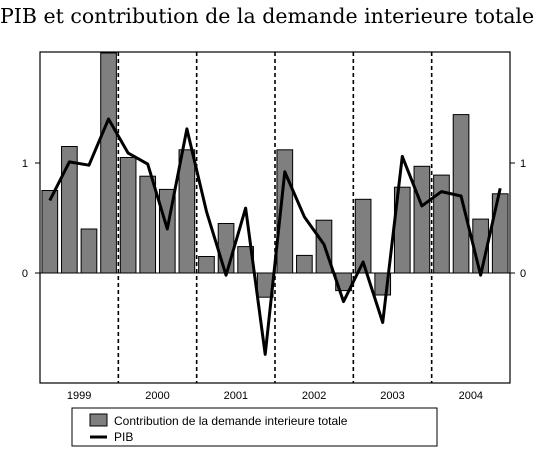  Describe the element at coordinates (25, 164) in the screenshot. I see `y-tick-label-left: 1` at that location.